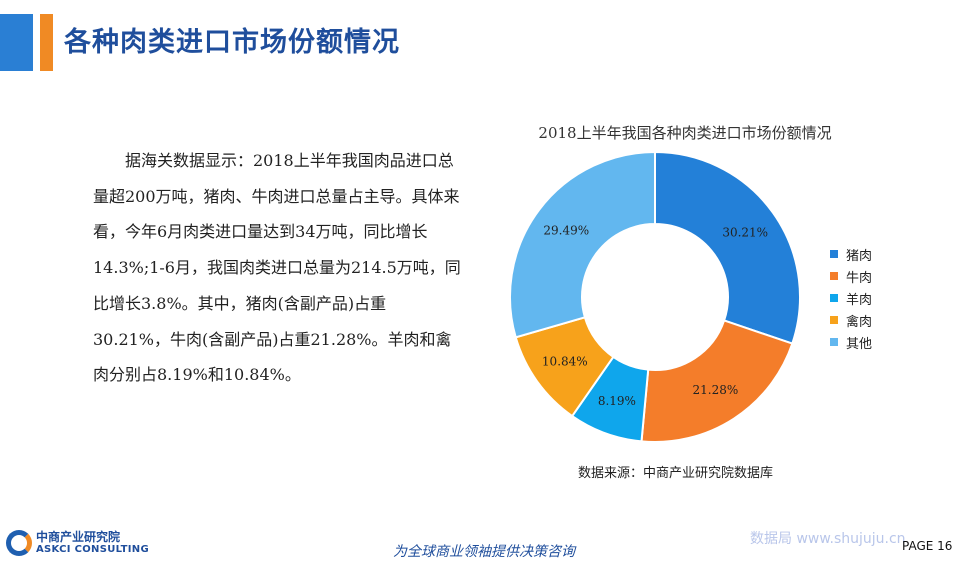  I want to click on legend-item: 禽肉, so click(851, 320).